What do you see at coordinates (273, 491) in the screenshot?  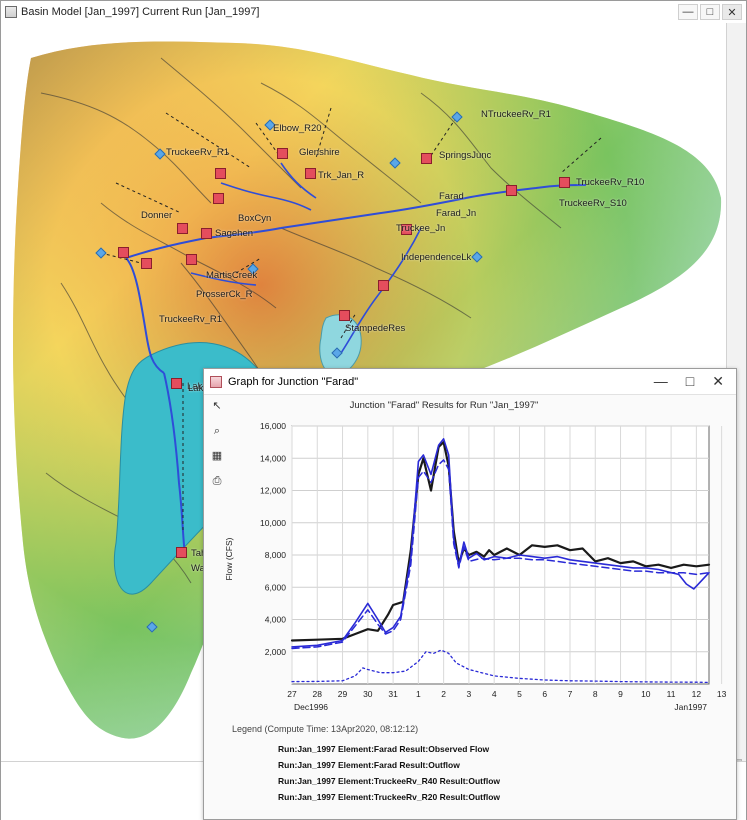 I see `y-tick-label: 12,000` at bounding box center [273, 491].